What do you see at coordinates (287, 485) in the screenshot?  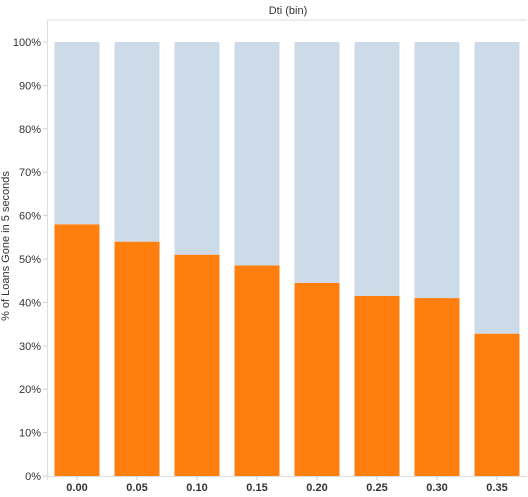 I see `x-axis-ticks: 0.00 0.05 0.10 0.15 0.20 0.25 0.30 0.35` at bounding box center [287, 485].